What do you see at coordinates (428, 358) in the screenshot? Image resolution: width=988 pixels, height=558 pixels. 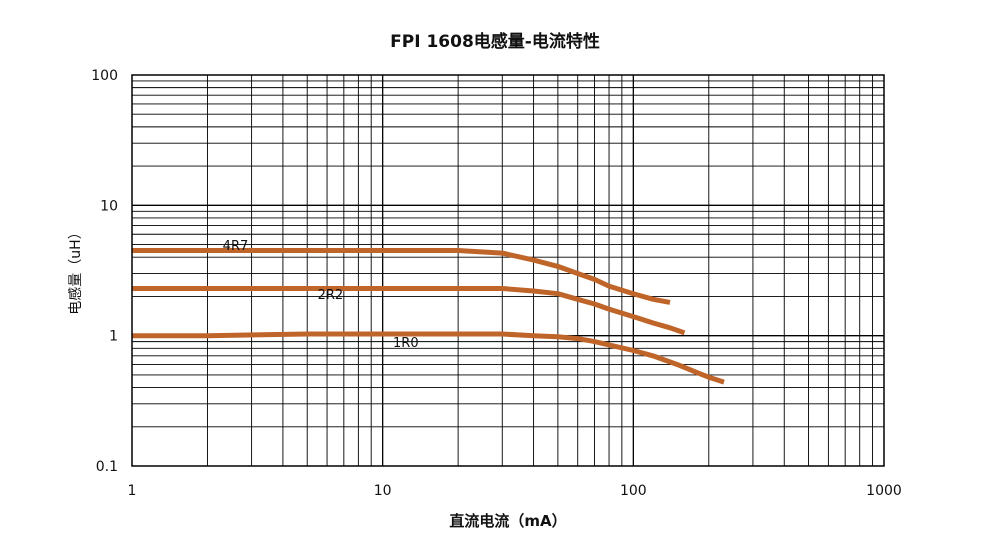 I see `series-line-1r0` at bounding box center [428, 358].